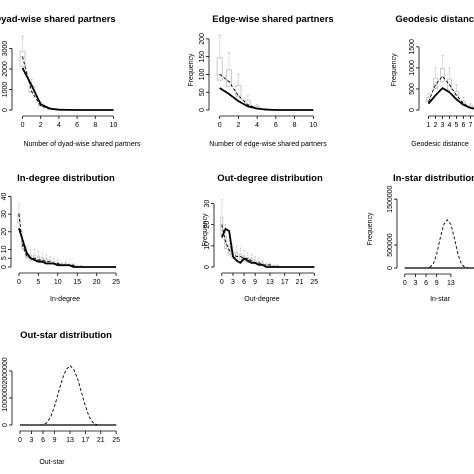 This screenshot has width=474, height=474. Describe the element at coordinates (202, 39) in the screenshot. I see `y-tick-label: 200` at that location.